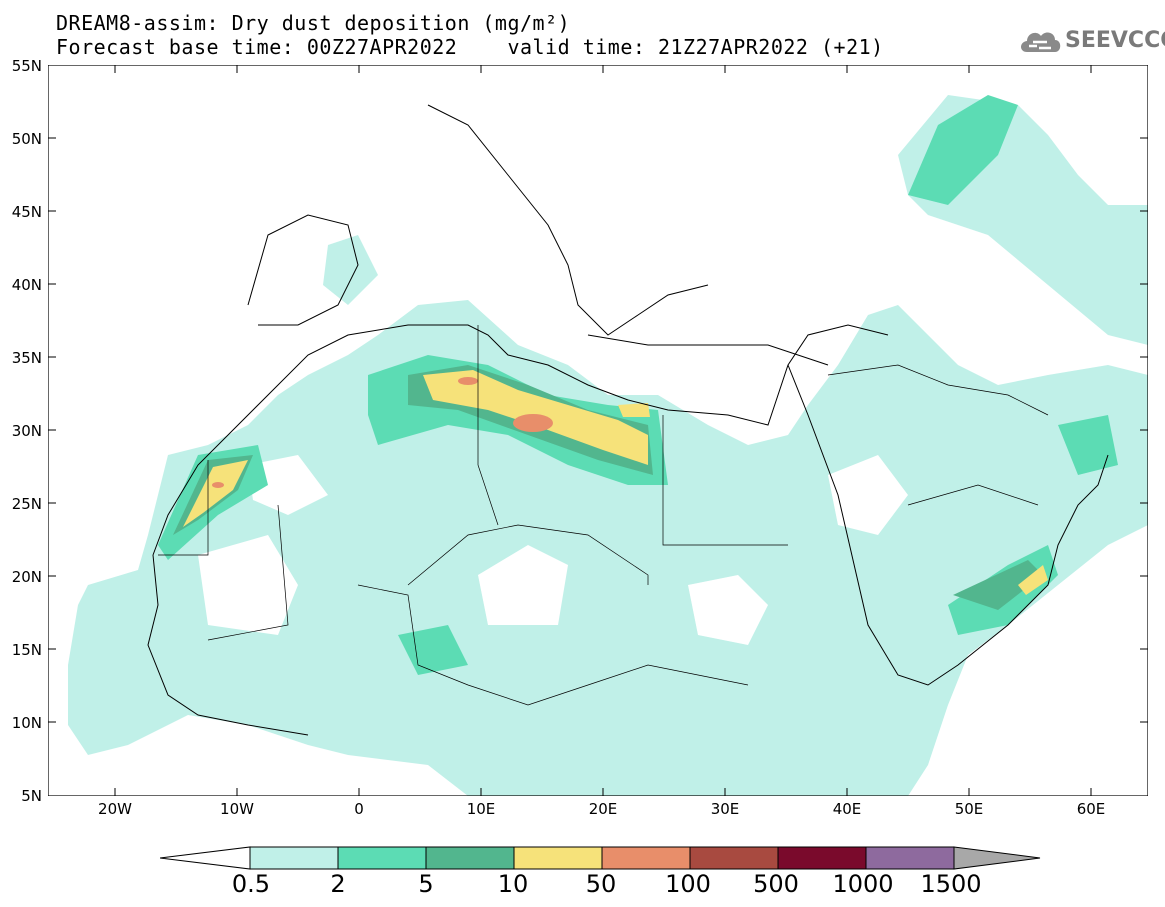 The image size is (1165, 907). I want to click on lon-label: 20E, so click(603, 809).